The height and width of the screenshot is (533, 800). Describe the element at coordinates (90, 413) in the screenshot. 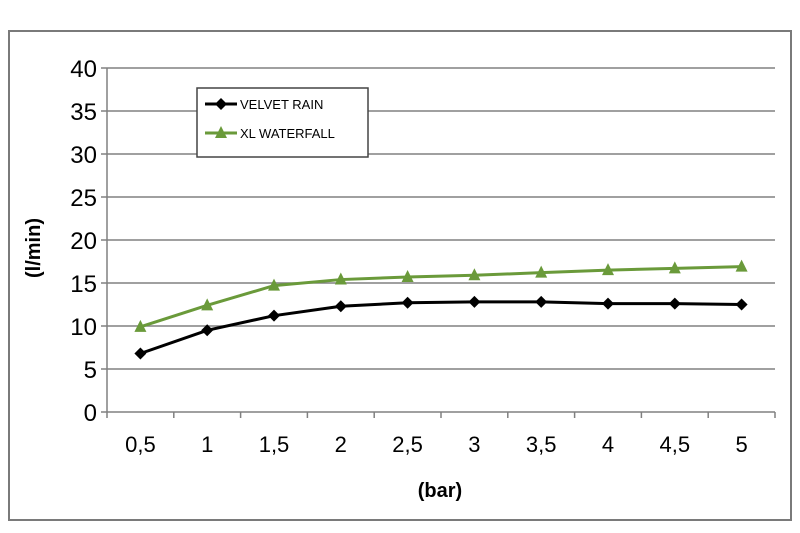

I see `y-tick-label: 0` at that location.